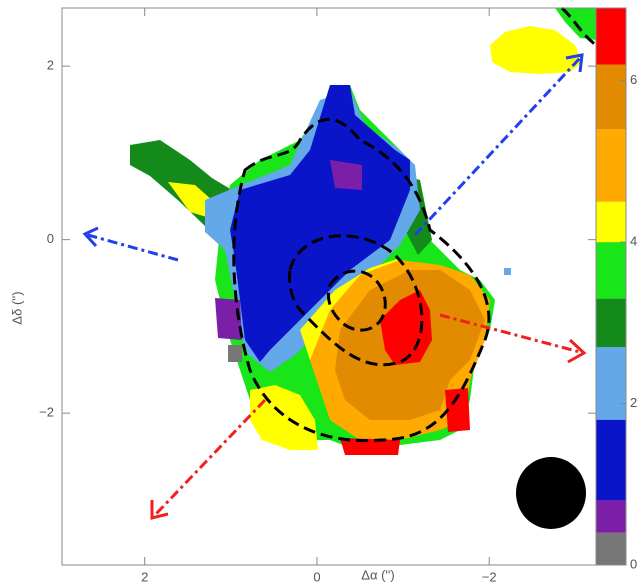  What do you see at coordinates (316, 576) in the screenshot?
I see `x-tick-label: 0` at bounding box center [316, 576].